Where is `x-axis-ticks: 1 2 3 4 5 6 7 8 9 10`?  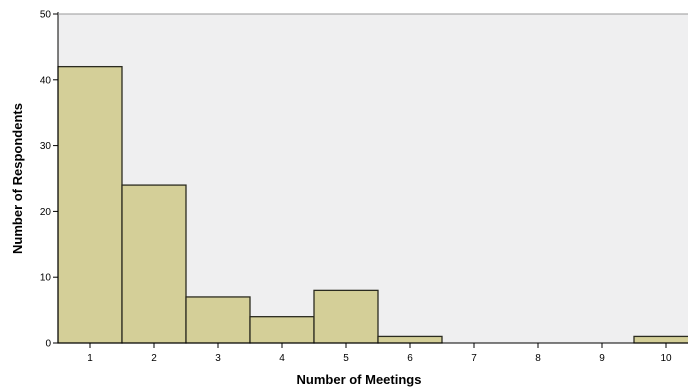 x-axis-ticks: 1 2 3 4 5 6 7 8 9 10 is located at coordinates (379, 353).